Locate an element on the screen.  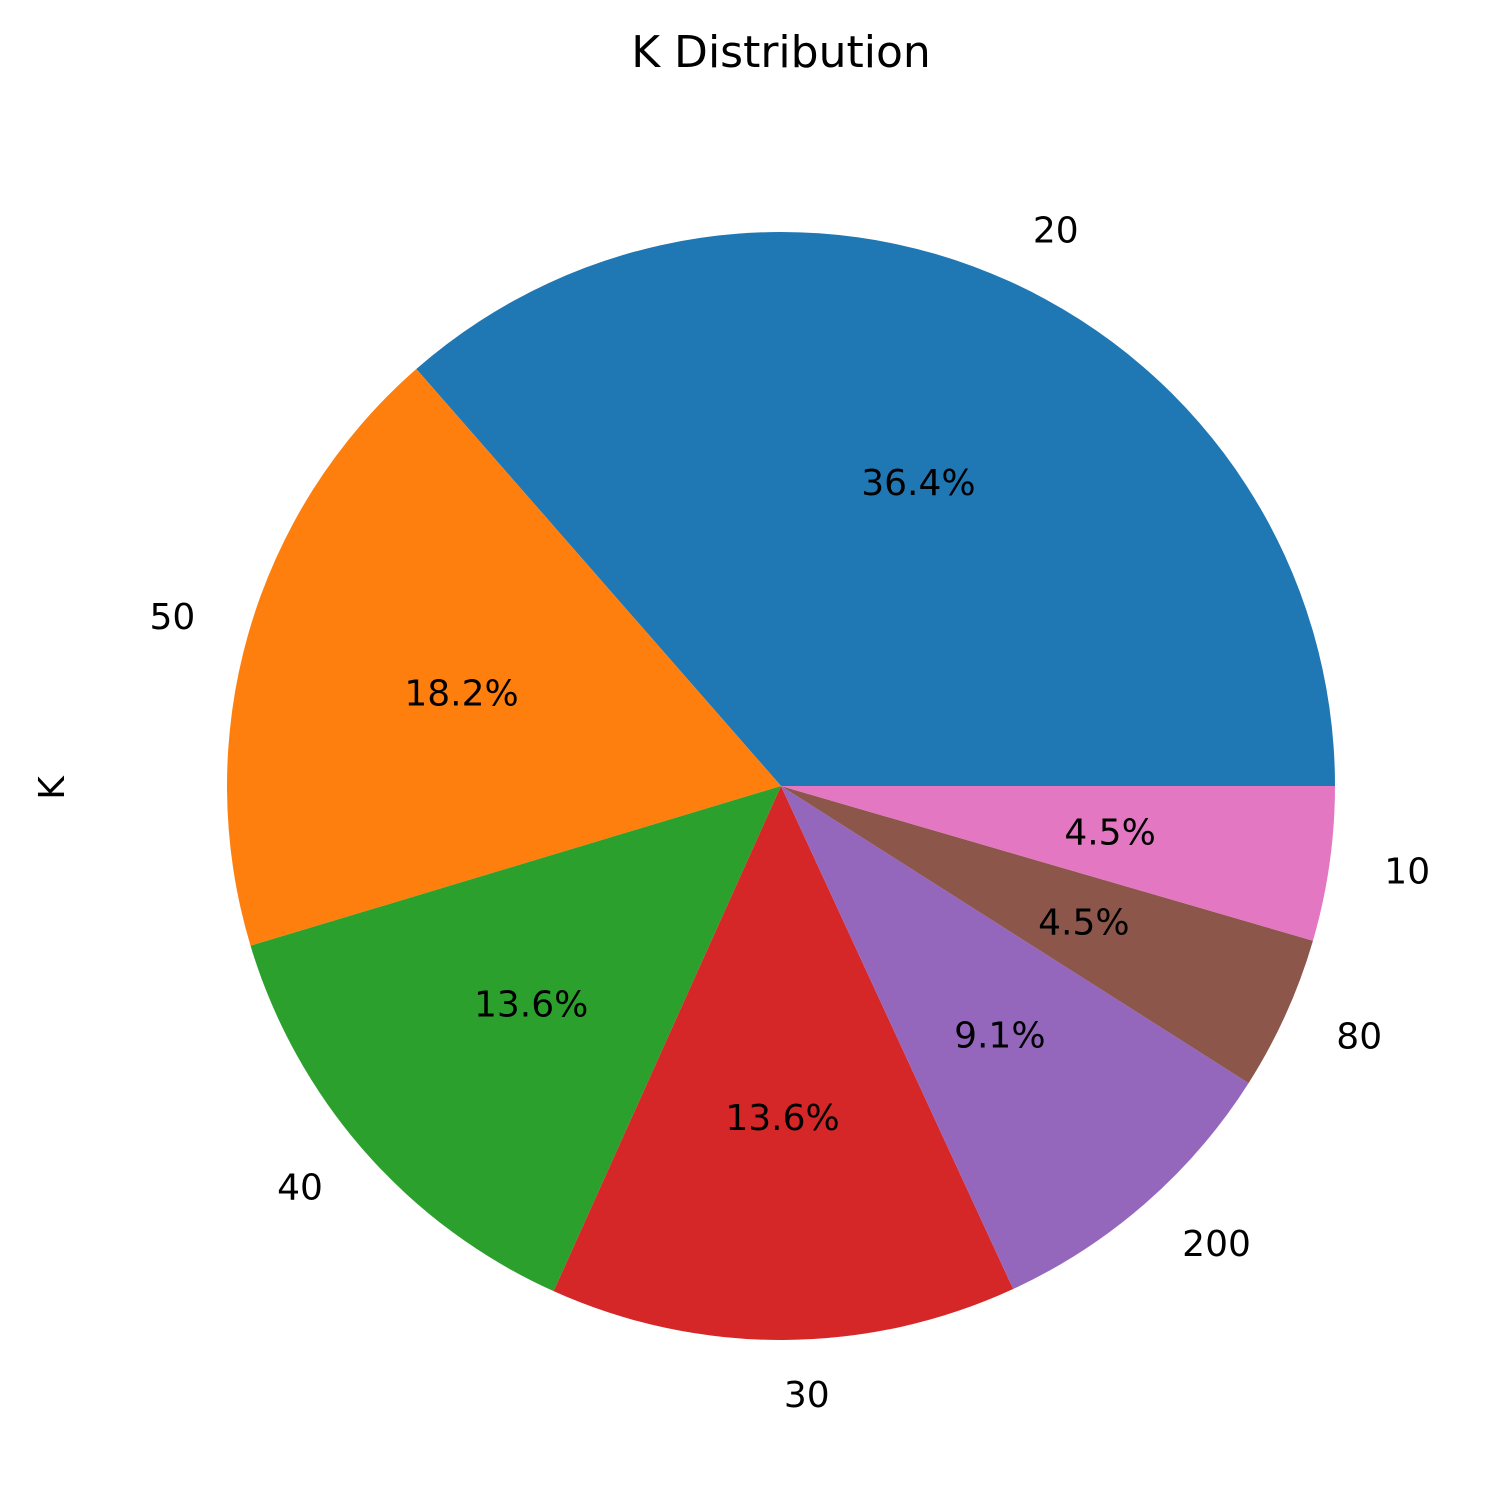
slice-percent-40: 13.6% is located at coordinates (531, 1005).